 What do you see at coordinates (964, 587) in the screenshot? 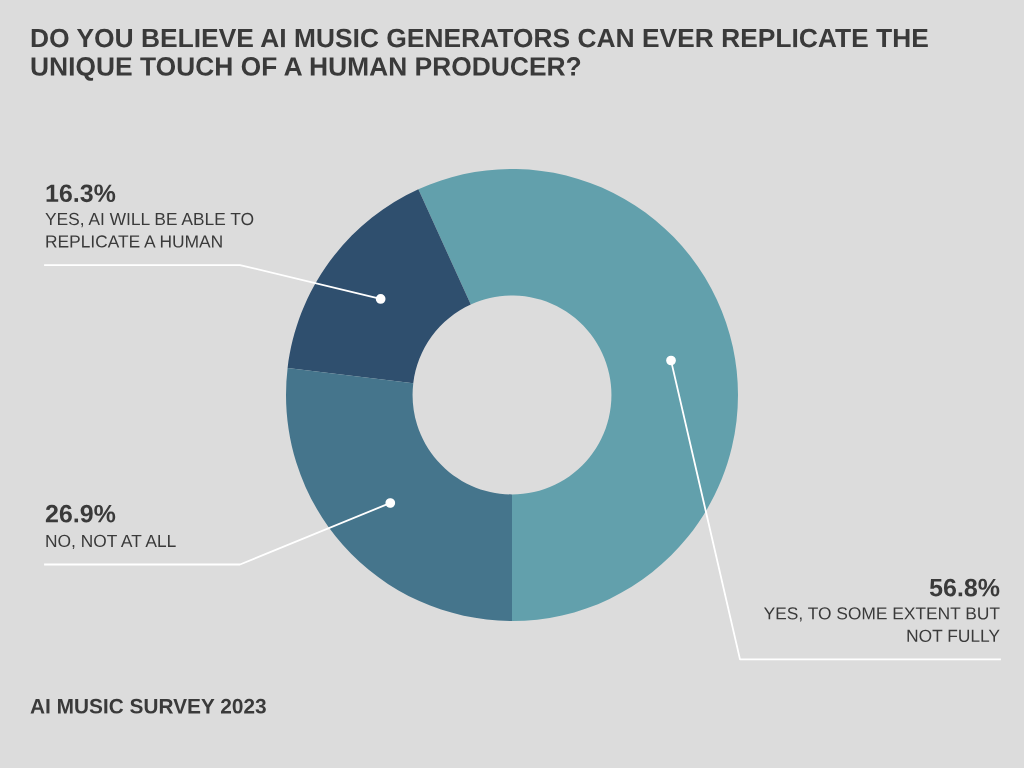
I see `data-label: 56.8%` at bounding box center [964, 587].